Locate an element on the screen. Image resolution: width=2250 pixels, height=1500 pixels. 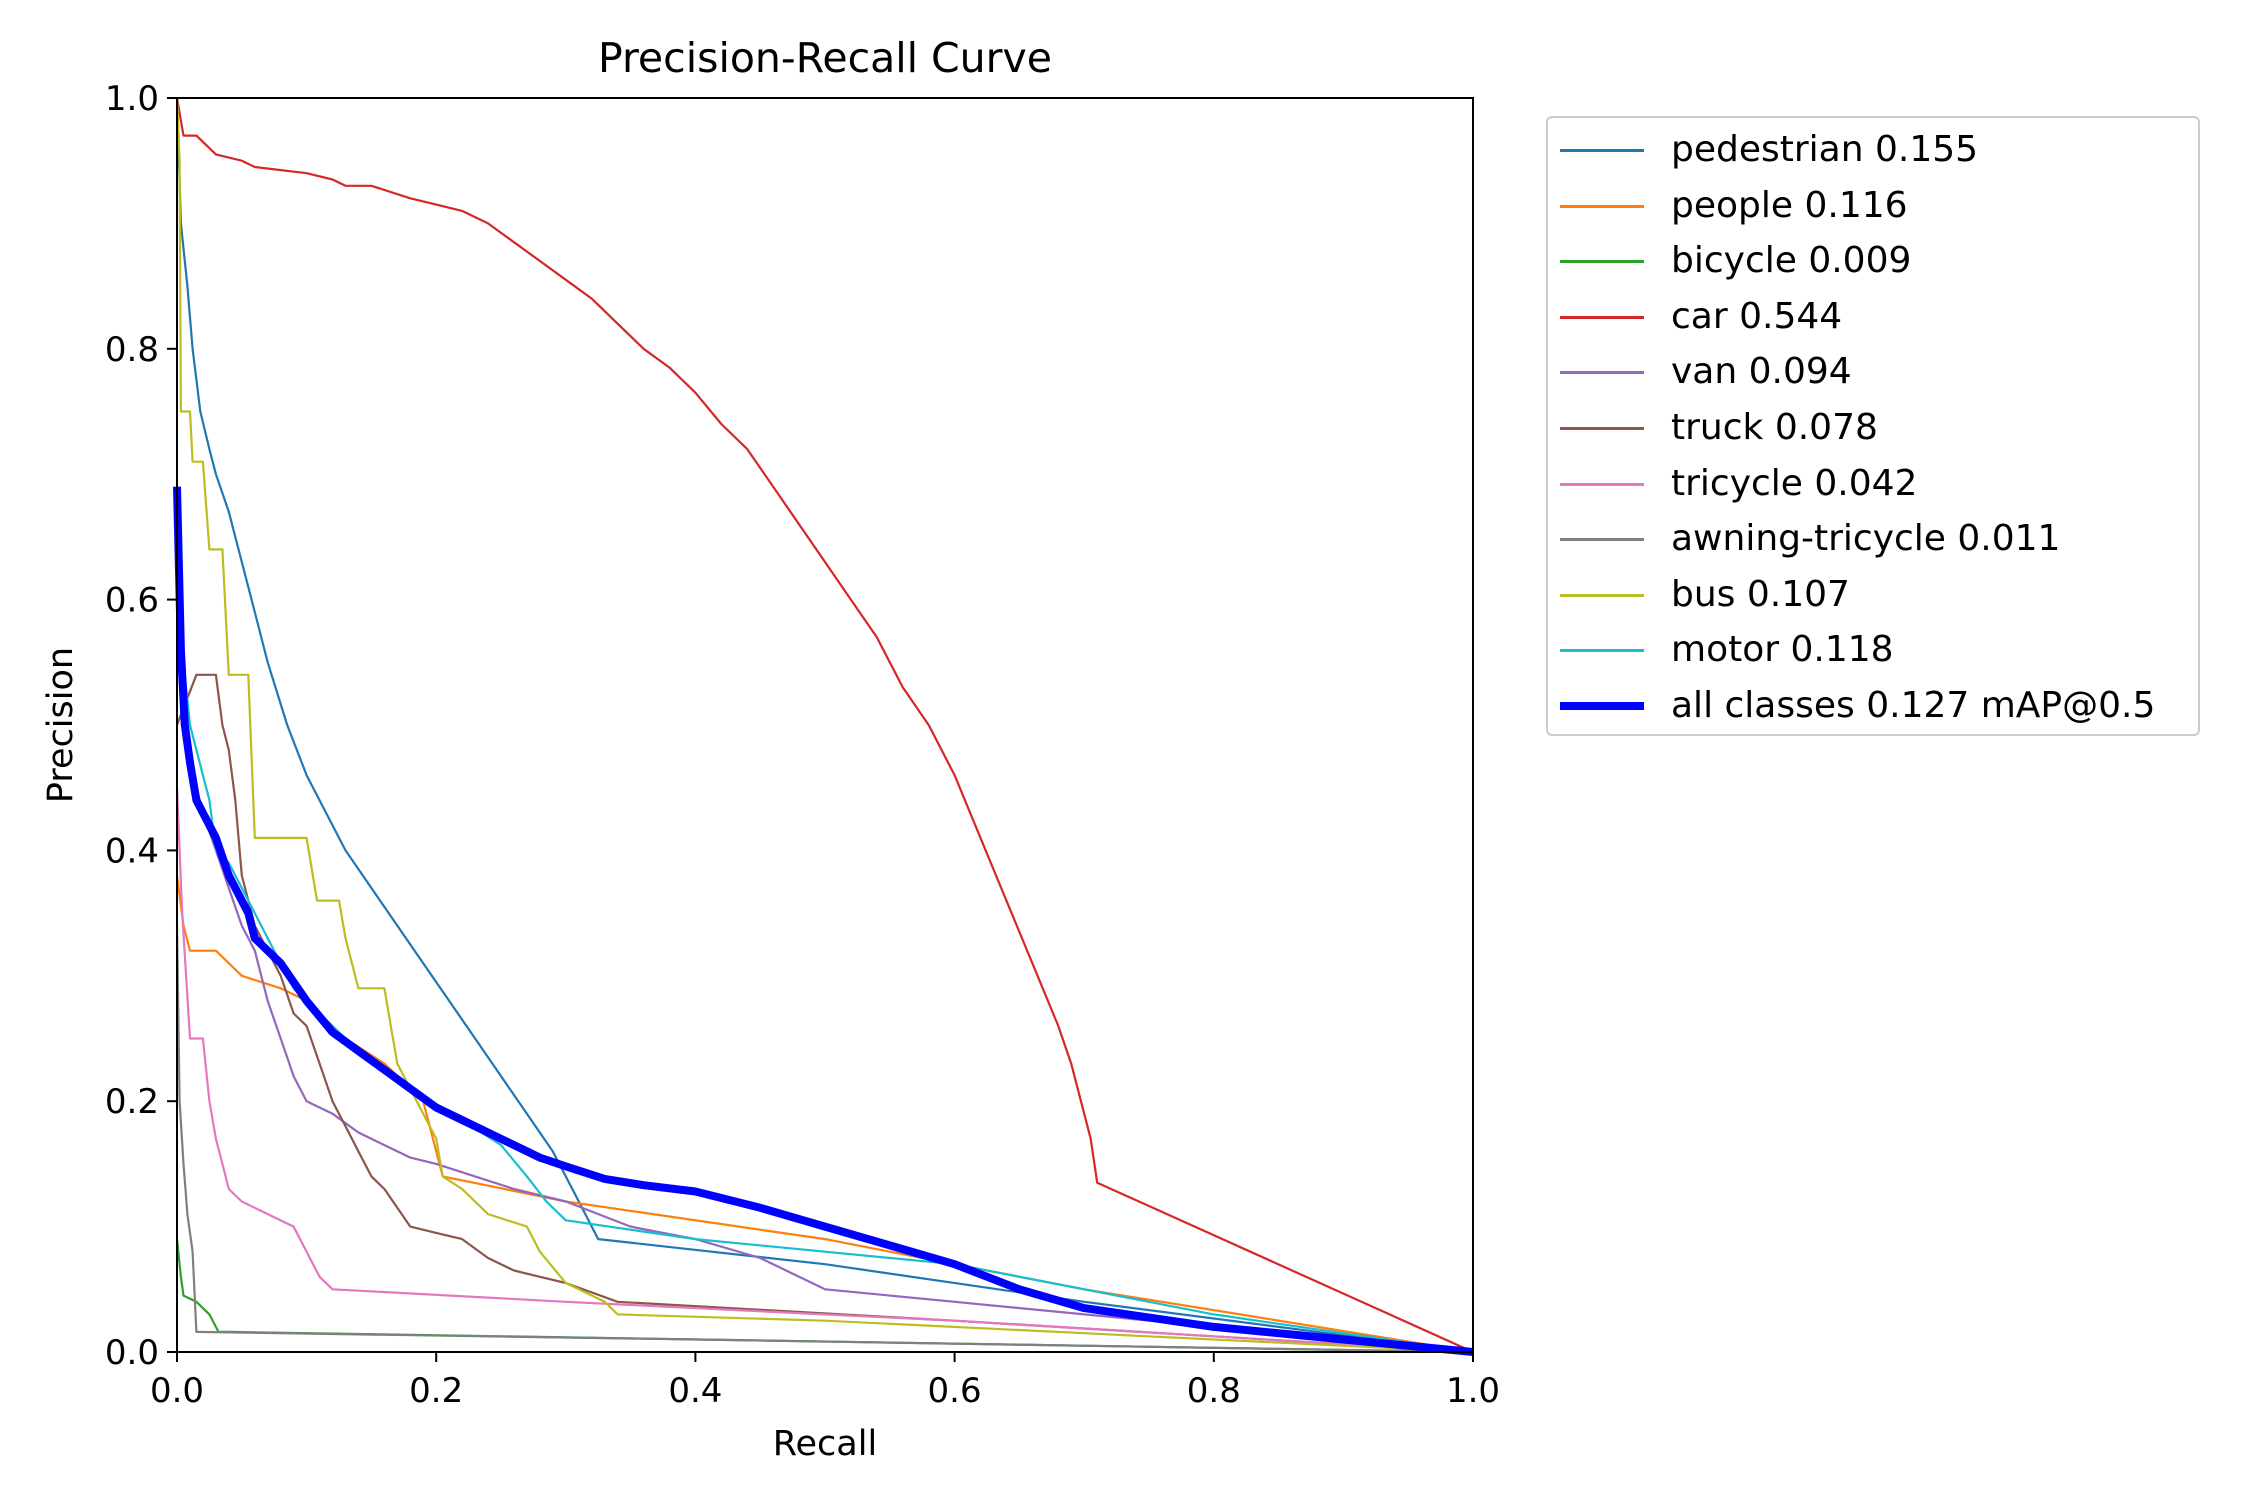
x-tick-label: 0.8 is located at coordinates (1214, 1391).